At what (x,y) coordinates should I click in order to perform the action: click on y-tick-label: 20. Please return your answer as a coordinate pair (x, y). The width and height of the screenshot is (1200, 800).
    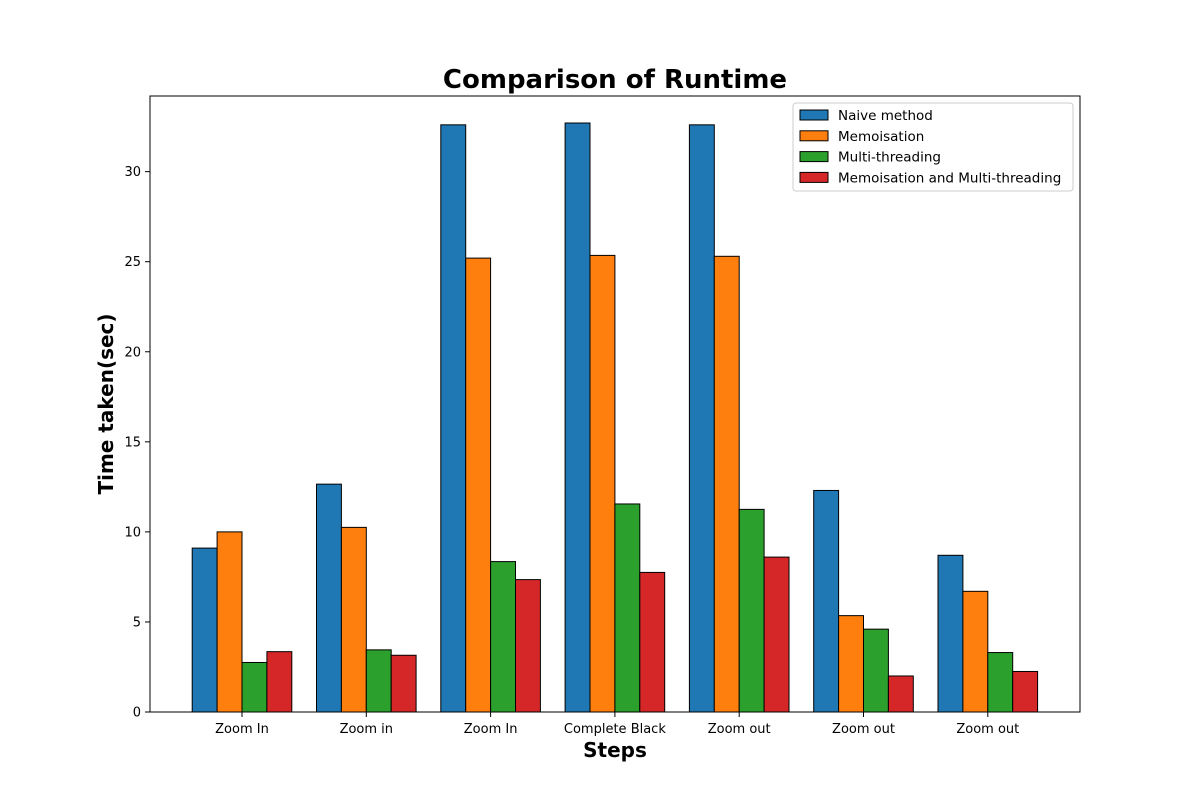
    Looking at the image, I should click on (132, 352).